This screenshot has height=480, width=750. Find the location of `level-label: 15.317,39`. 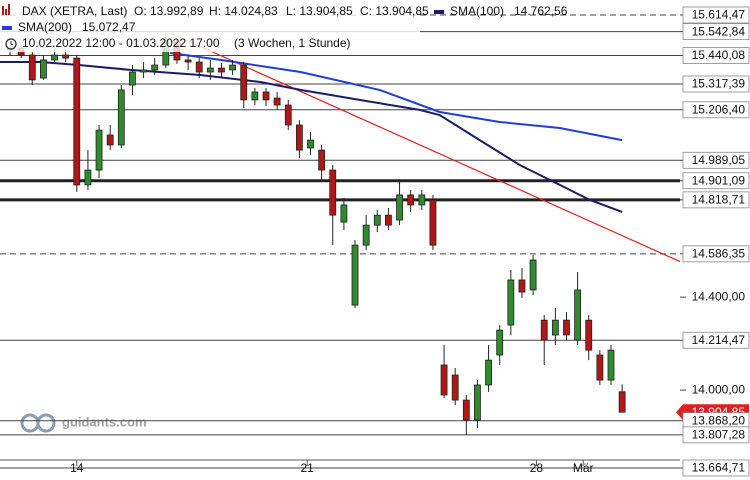

level-label: 15.317,39 is located at coordinates (719, 84).